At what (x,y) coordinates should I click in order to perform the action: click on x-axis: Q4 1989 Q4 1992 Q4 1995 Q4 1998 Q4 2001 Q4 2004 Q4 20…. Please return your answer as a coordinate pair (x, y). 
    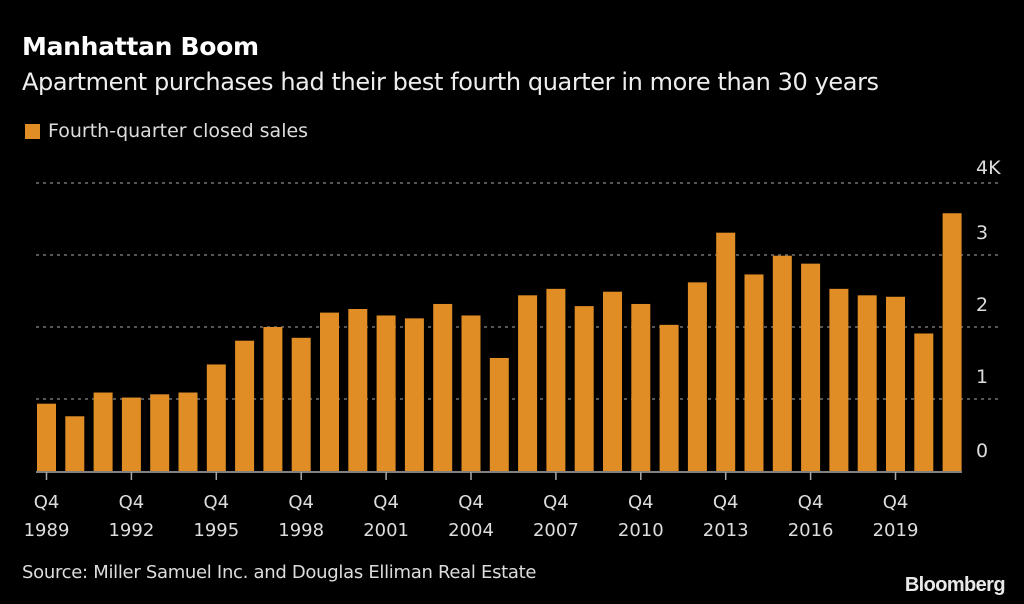
    Looking at the image, I should click on (493, 506).